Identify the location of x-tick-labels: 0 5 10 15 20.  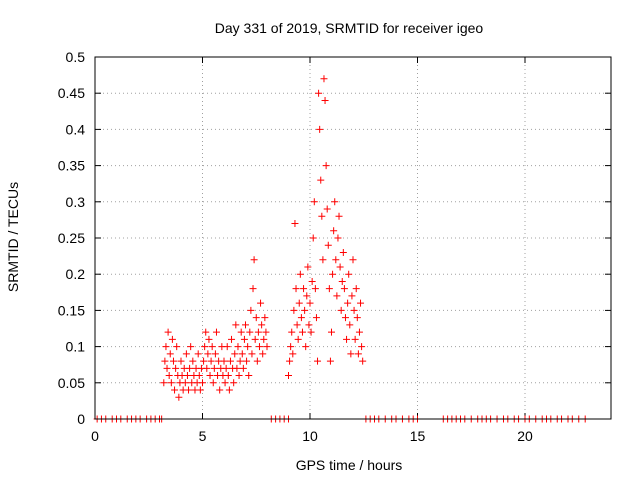
(312, 436).